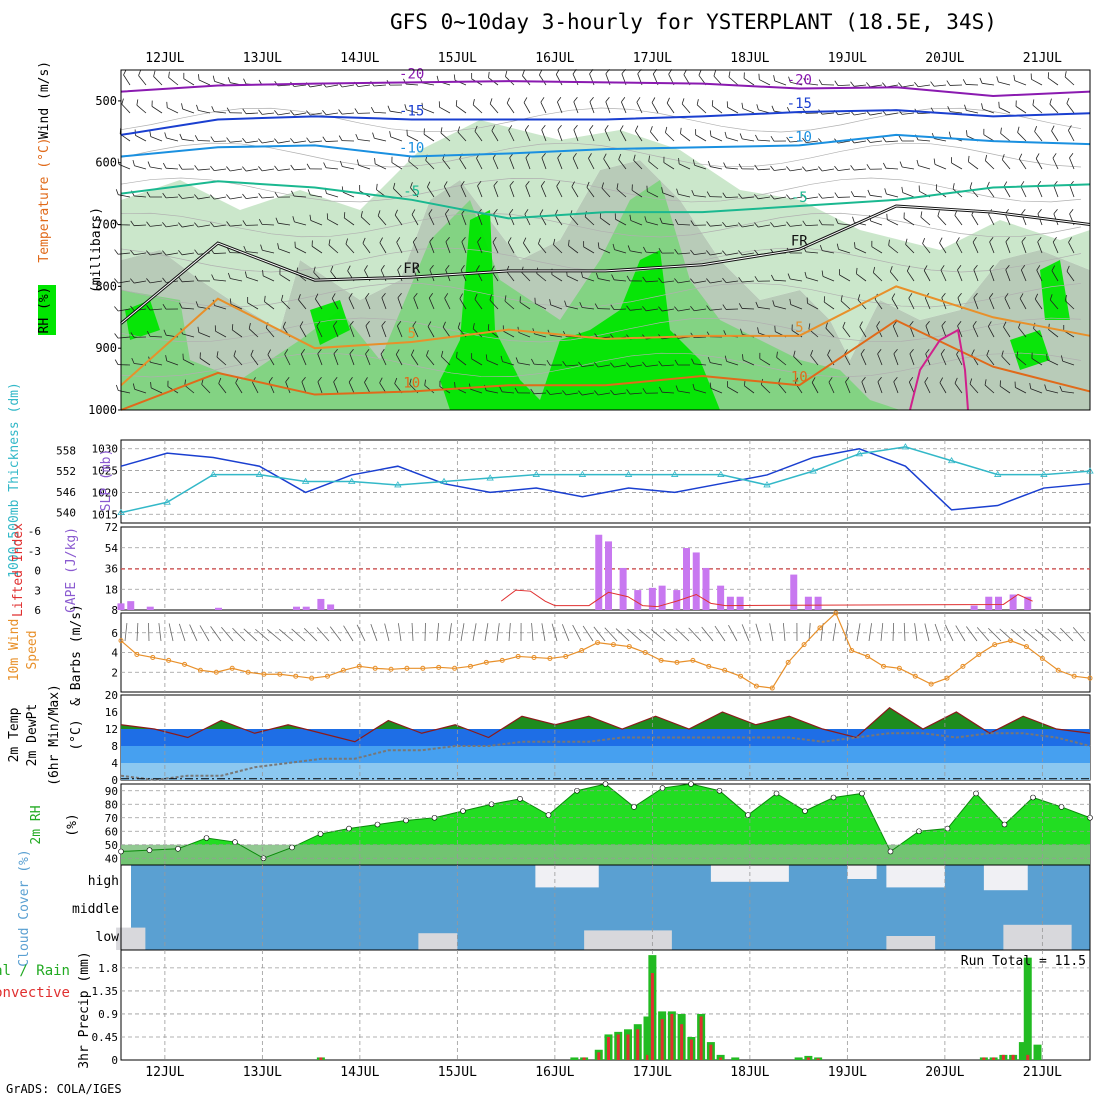 This screenshot has width=1100, height=1100. Describe the element at coordinates (605, 145) in the screenshot. I see `isotherm-line-m10` at that location.